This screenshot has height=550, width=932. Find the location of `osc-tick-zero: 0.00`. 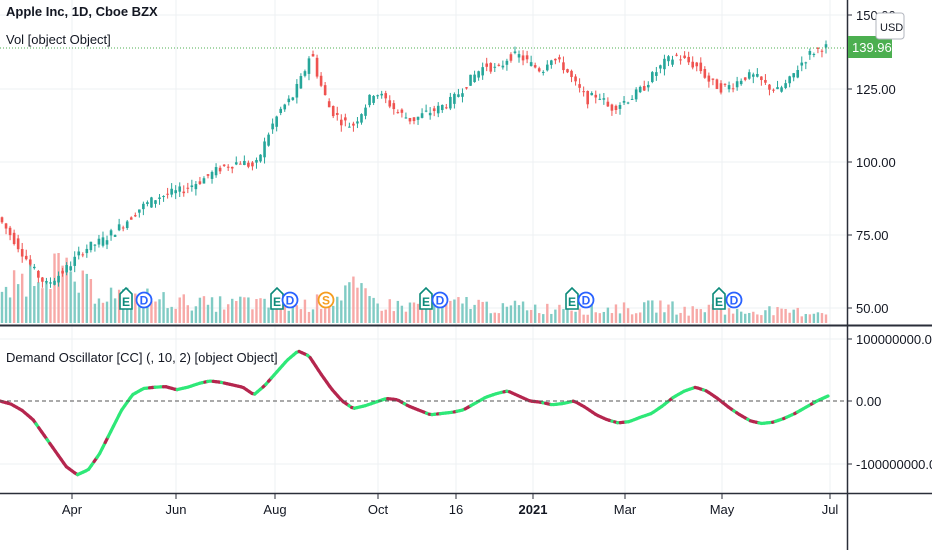

osc-tick-zero: 0.00 is located at coordinates (868, 401).